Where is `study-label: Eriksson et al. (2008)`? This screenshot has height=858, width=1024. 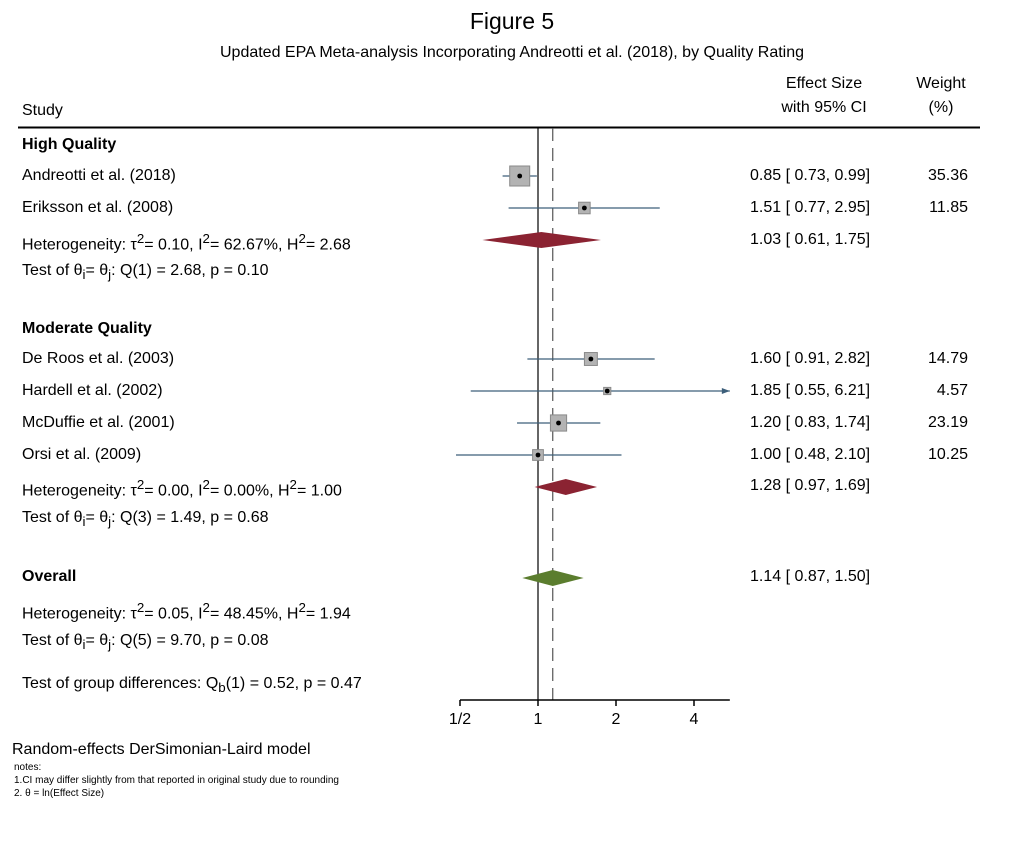 study-label: Eriksson et al. (2008) is located at coordinates (98, 207).